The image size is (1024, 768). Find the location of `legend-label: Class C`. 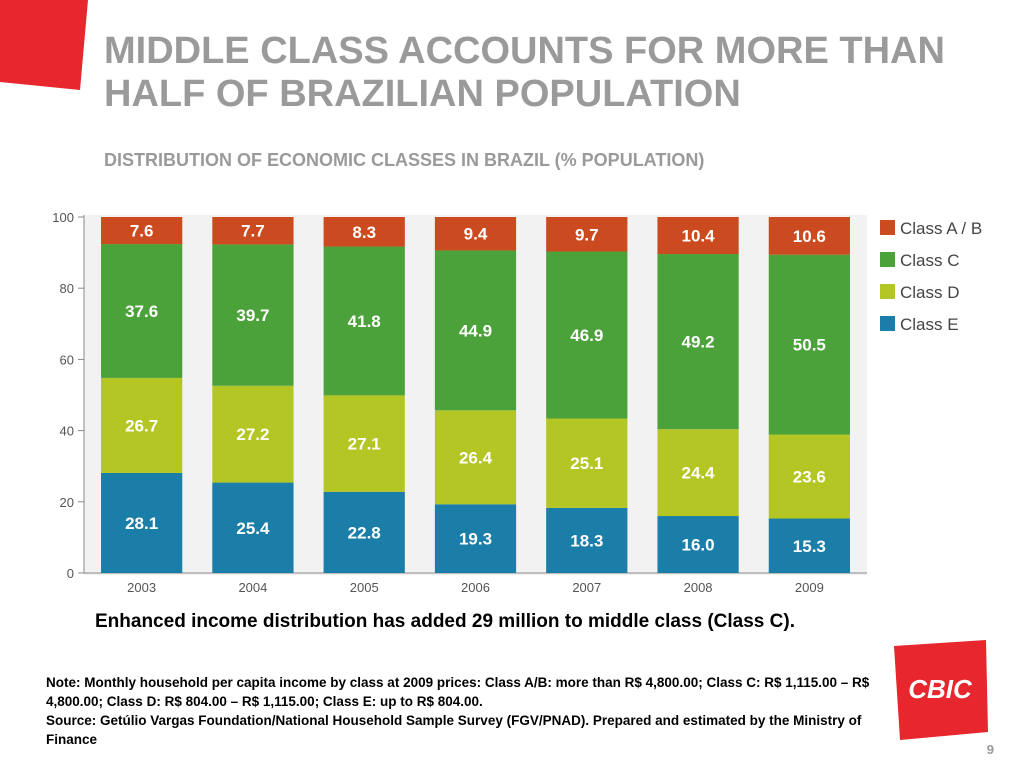

legend-label: Class C is located at coordinates (930, 260).